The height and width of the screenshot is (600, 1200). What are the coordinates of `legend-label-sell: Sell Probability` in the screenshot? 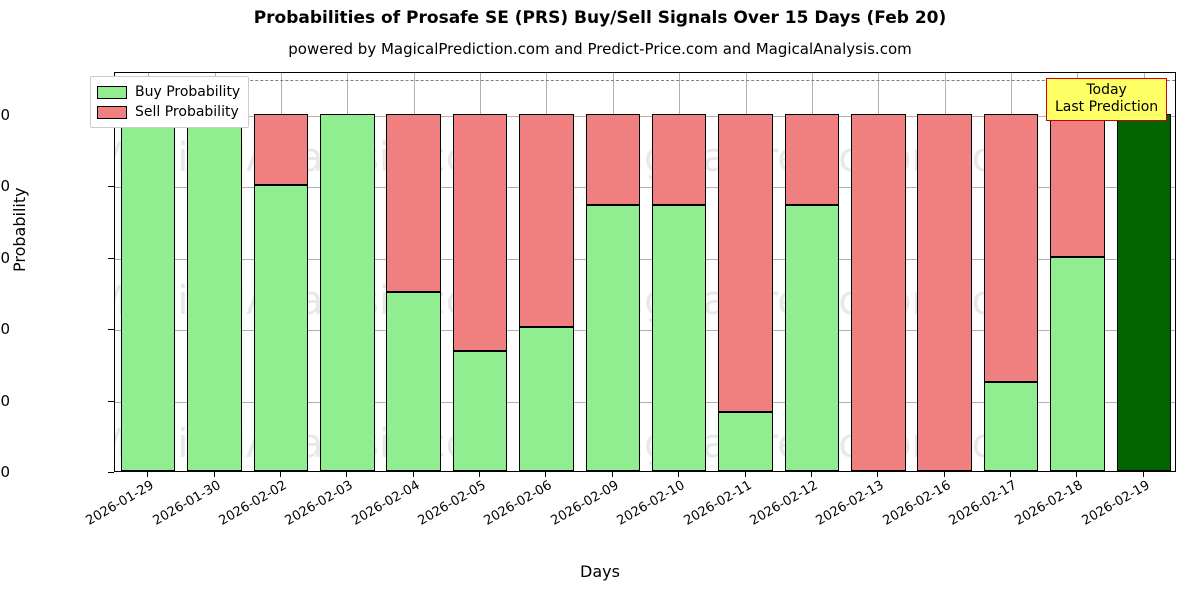 It's located at (187, 112).